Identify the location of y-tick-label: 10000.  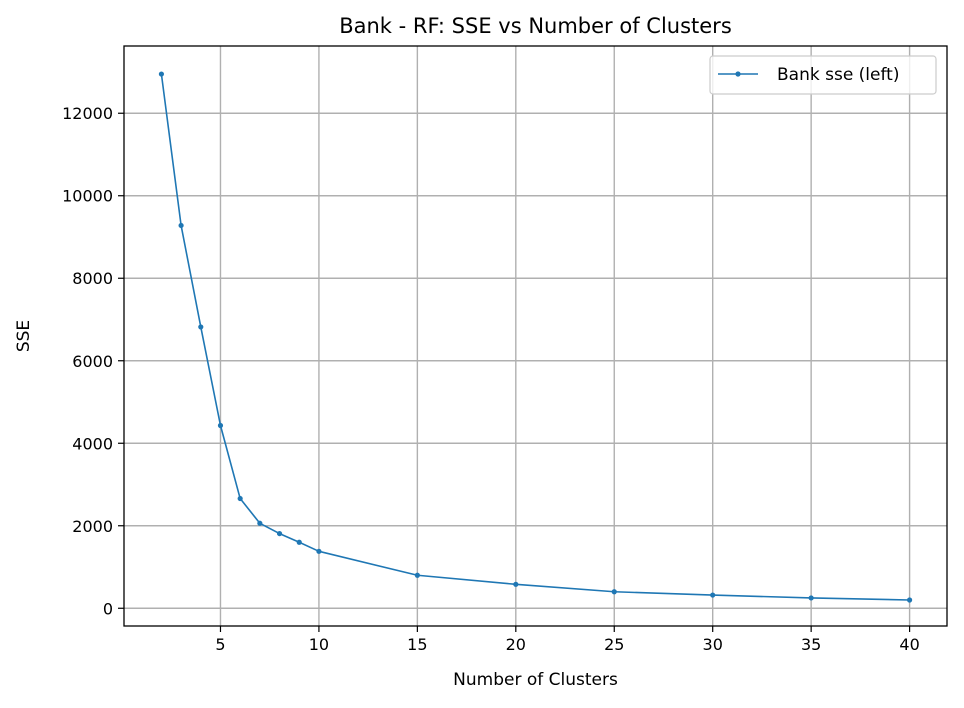
(87, 196).